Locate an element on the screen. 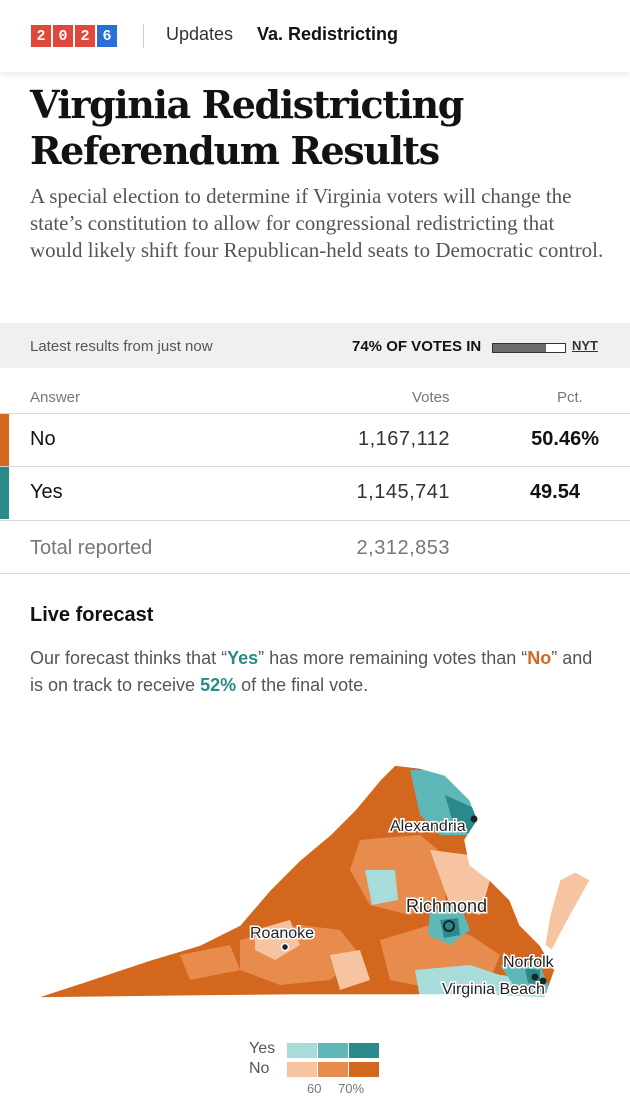 This screenshot has width=630, height=1115. forecast-no-word: No is located at coordinates (539, 658).